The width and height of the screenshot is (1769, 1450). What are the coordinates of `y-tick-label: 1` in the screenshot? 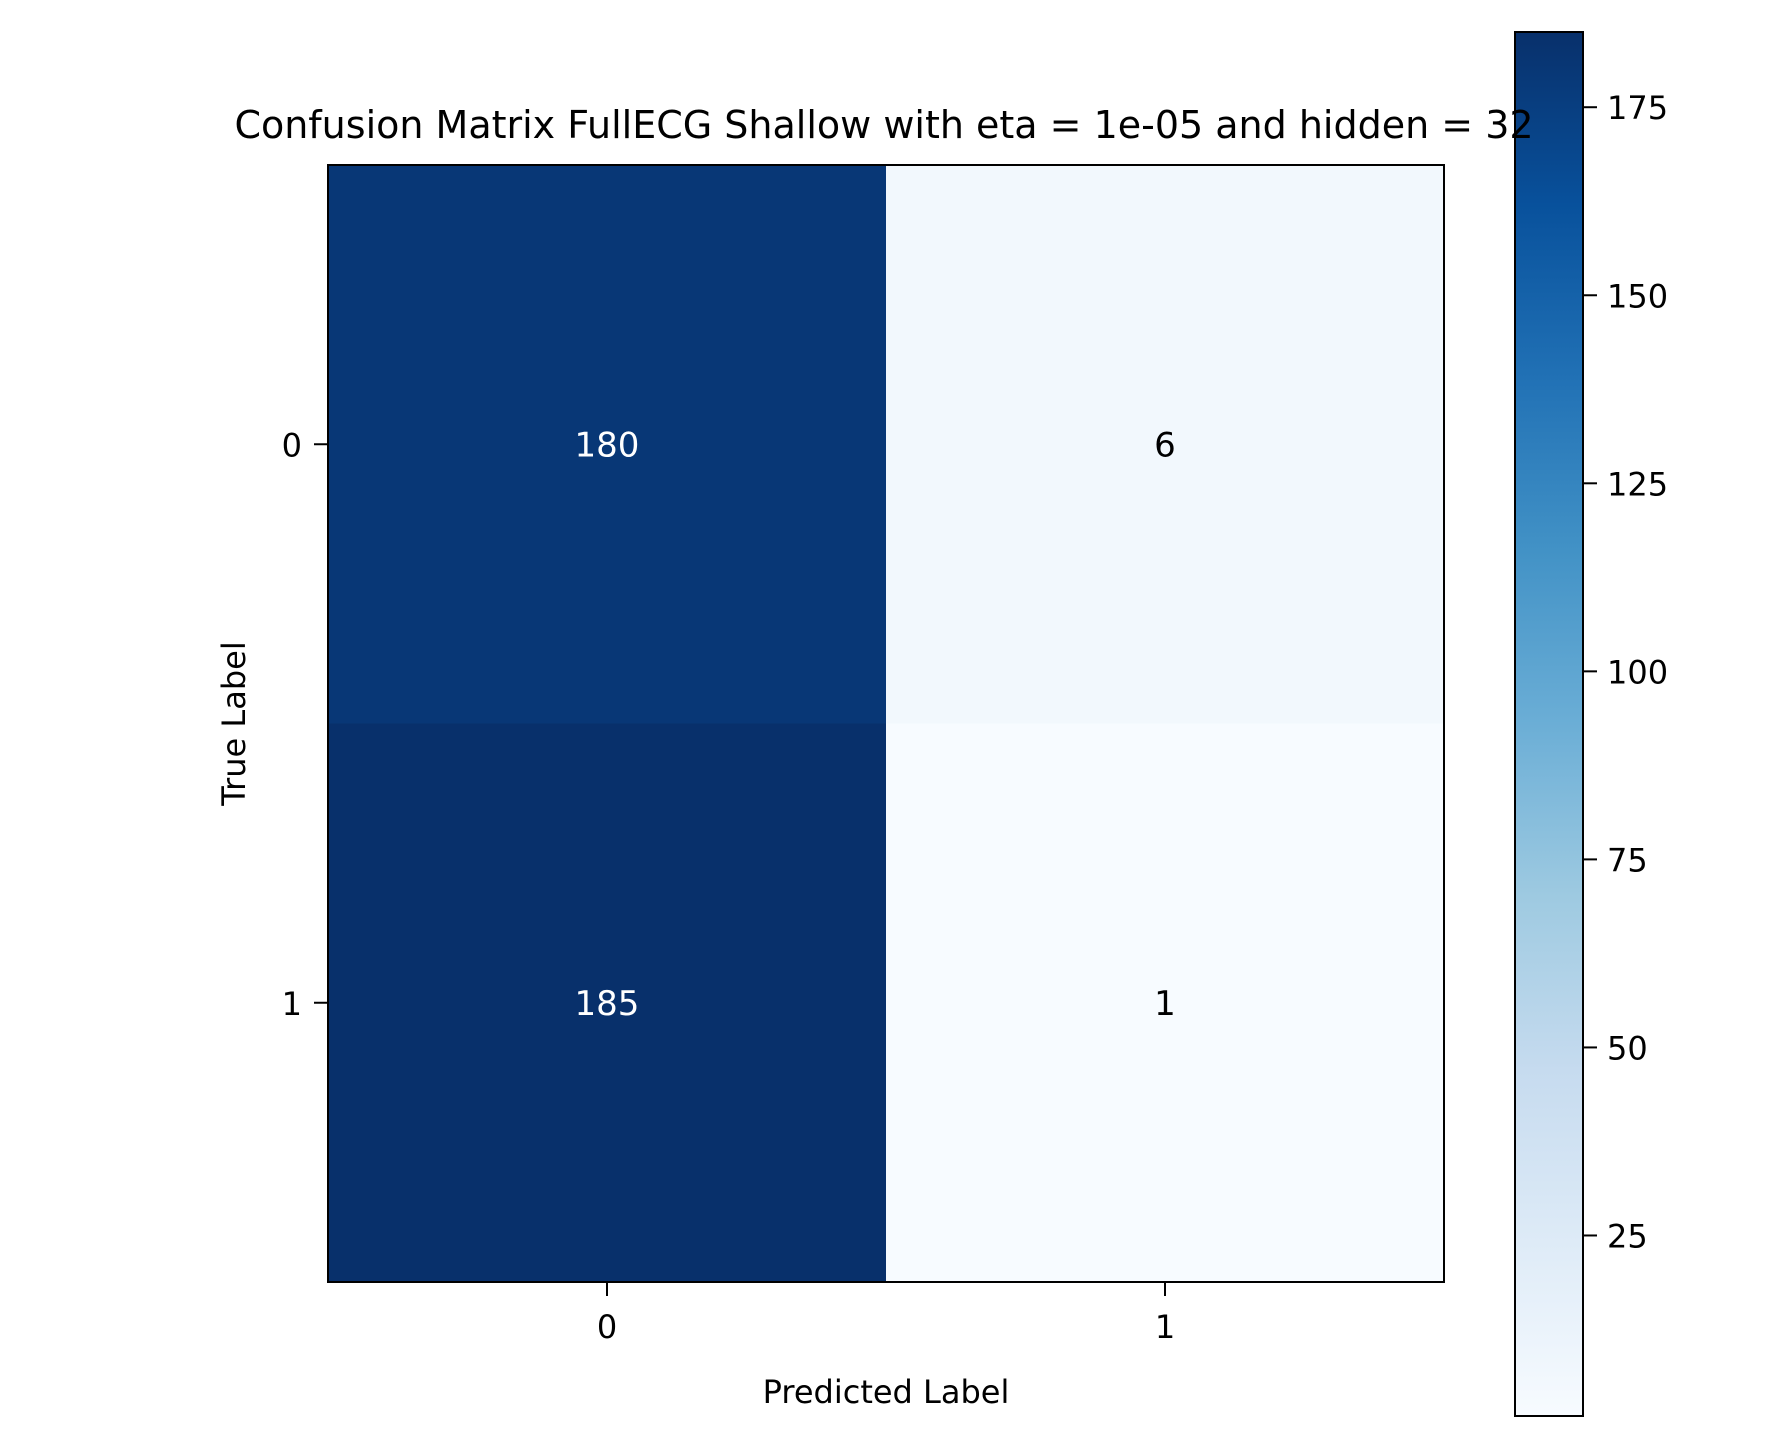 It's located at (292, 1004).